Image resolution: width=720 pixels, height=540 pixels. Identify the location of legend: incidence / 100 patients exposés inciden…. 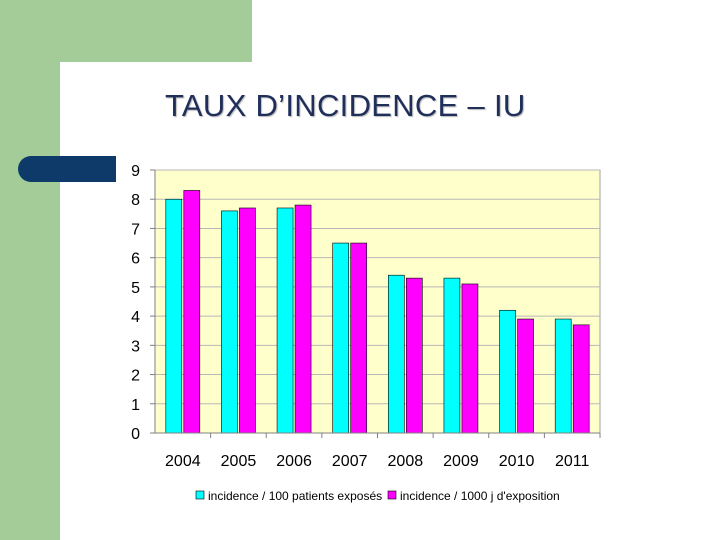
(377, 496).